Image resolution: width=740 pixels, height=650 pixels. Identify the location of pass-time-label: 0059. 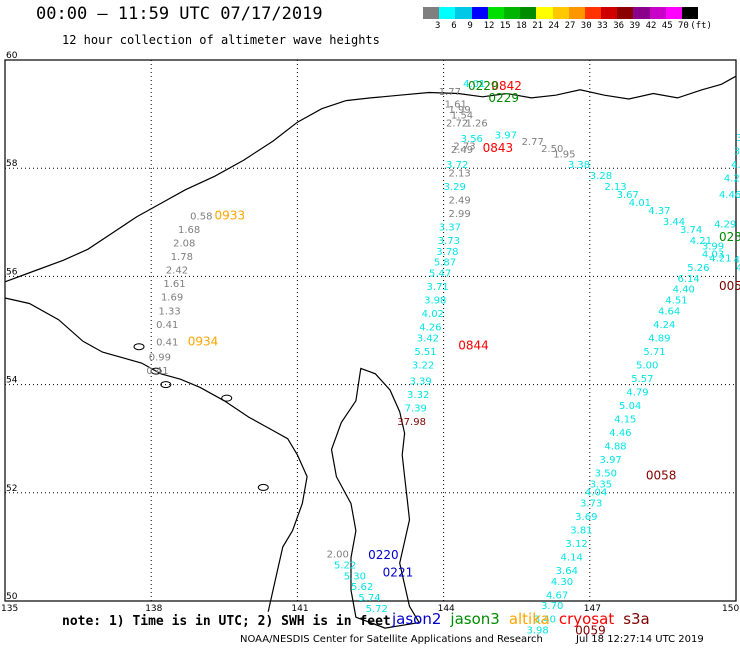
(590, 631).